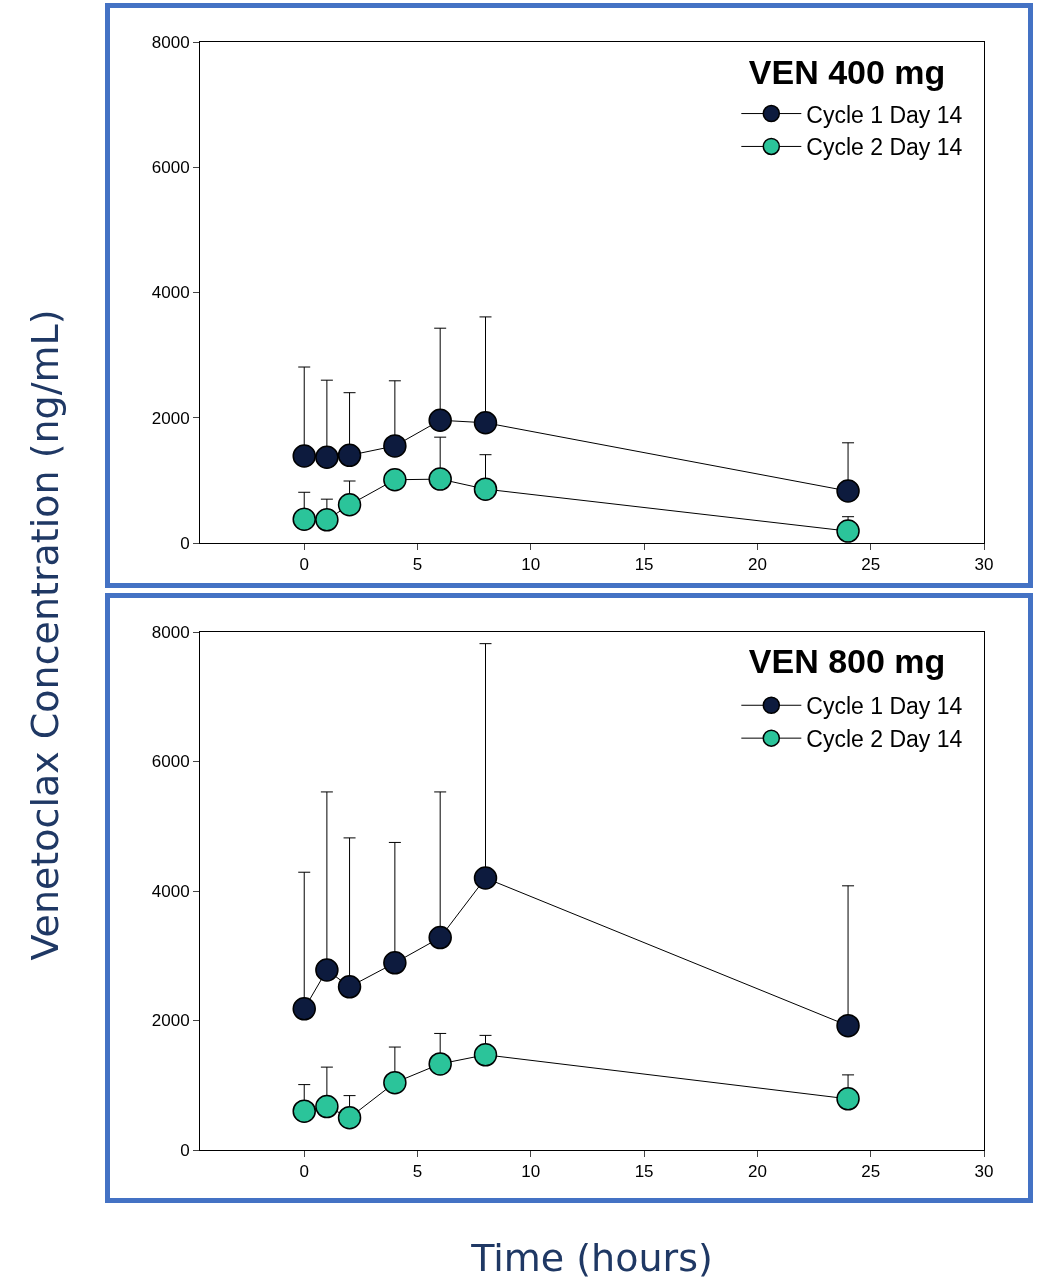 The image size is (1041, 1280). I want to click on y-axis-title: Venetoclax Concentration (ng/mL), so click(45, 635).